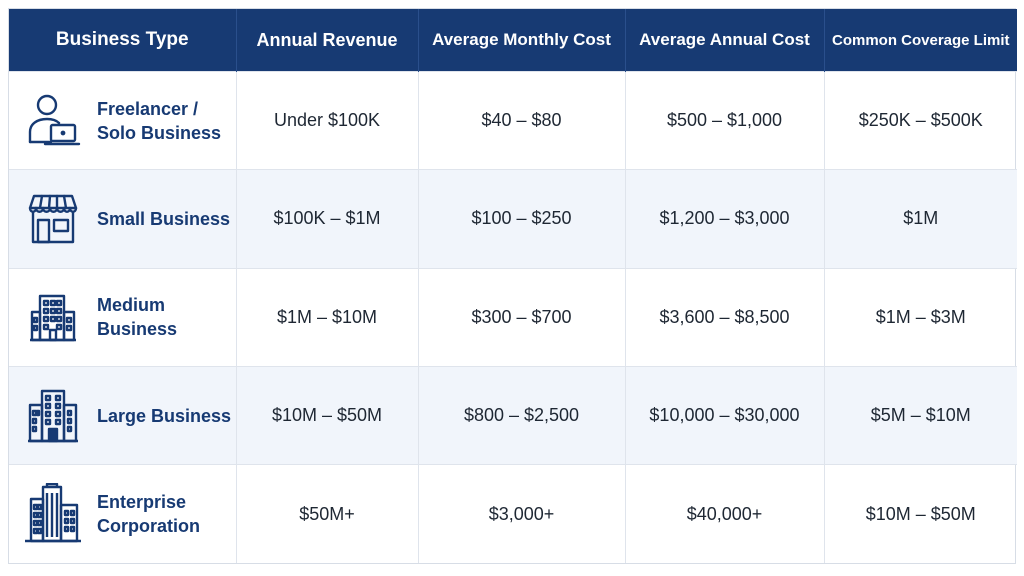 The image size is (1024, 576). What do you see at coordinates (53, 121) in the screenshot?
I see `freelancer-laptop-icon` at bounding box center [53, 121].